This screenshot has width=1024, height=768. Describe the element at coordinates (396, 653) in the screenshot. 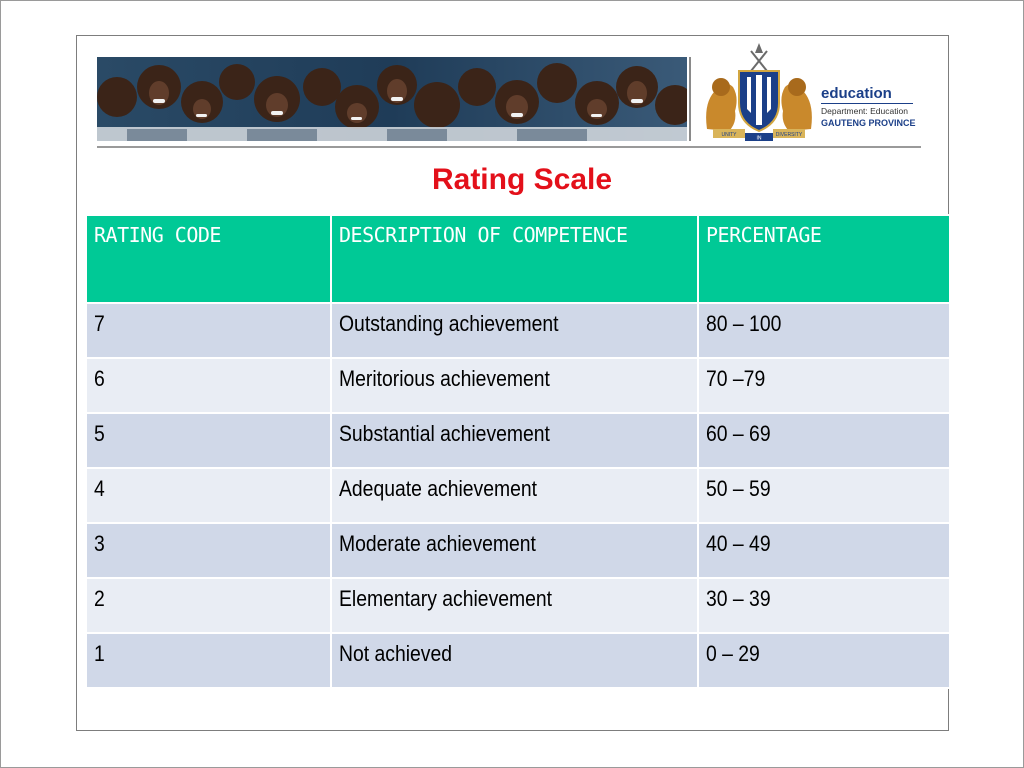

I see `description: Not achieved` at that location.